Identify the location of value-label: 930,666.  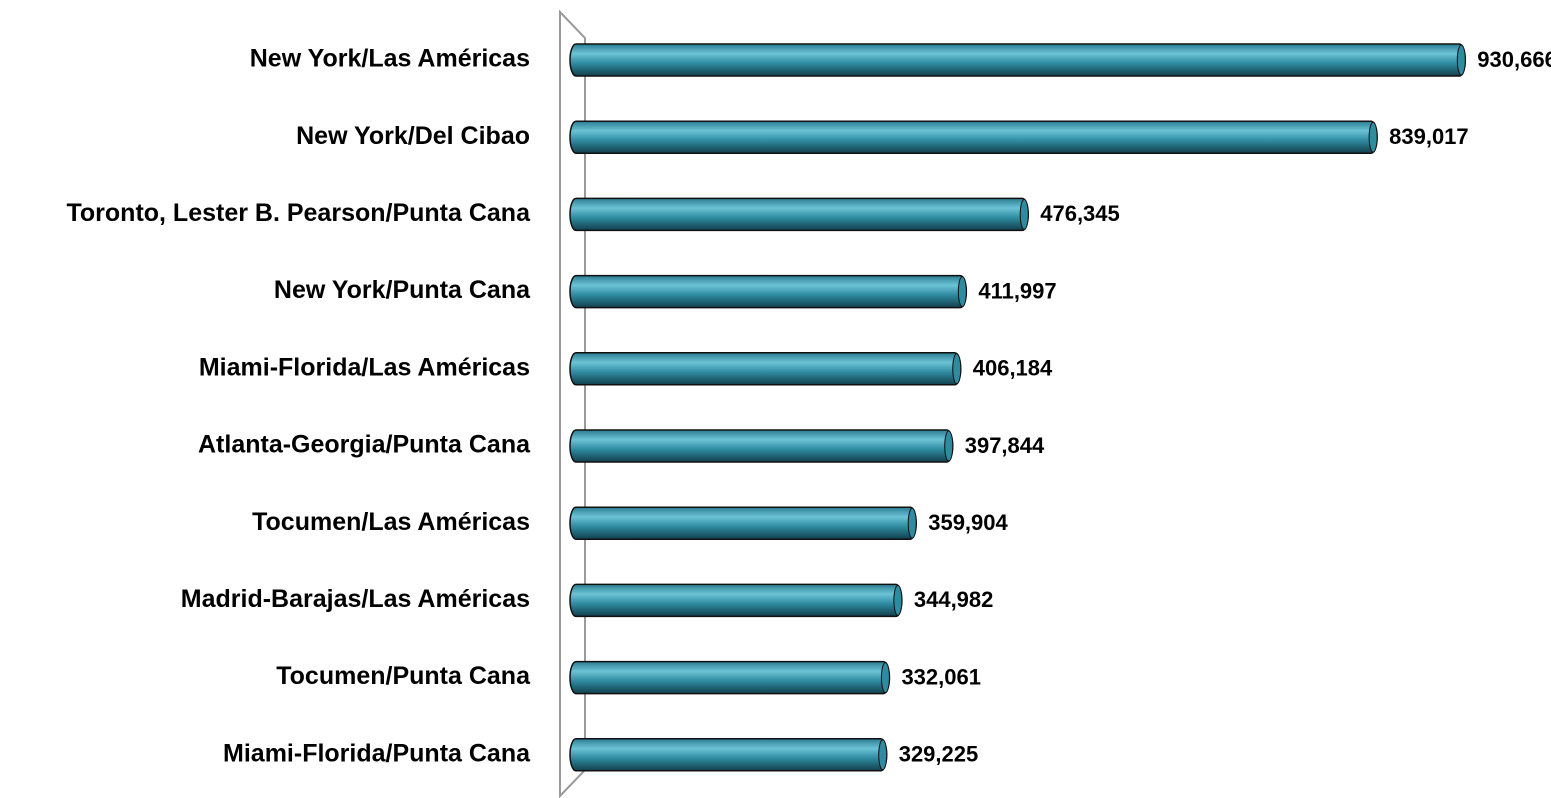
(1514, 59).